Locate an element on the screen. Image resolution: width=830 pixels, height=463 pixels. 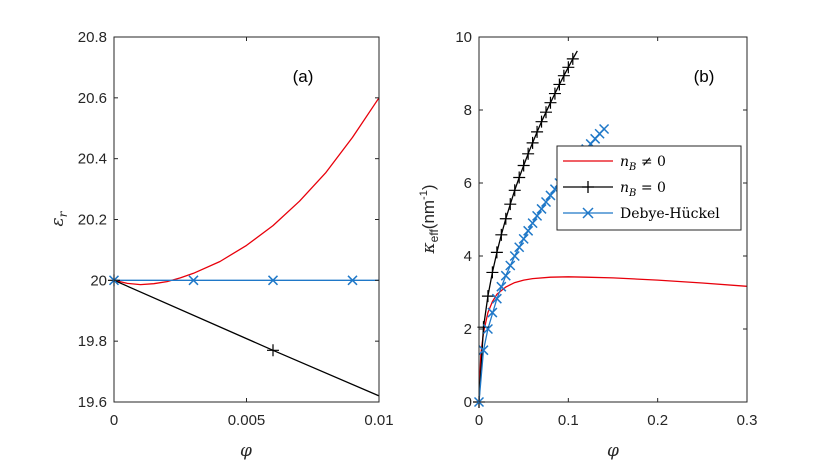
panel-a-ytick-label: 20.6 is located at coordinates (92, 98).